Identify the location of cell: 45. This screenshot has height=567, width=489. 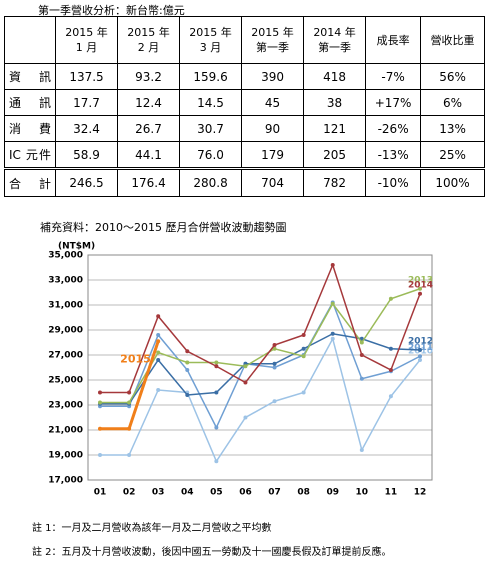
(273, 102).